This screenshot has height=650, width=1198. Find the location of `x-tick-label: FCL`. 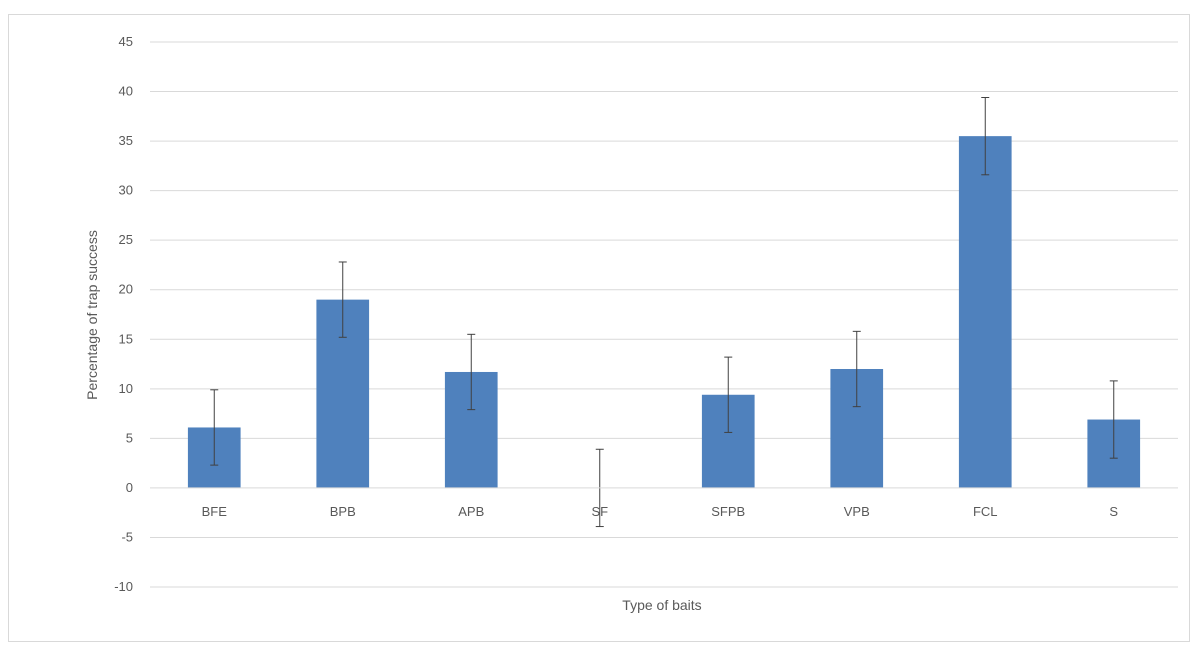

x-tick-label: FCL is located at coordinates (985, 511).